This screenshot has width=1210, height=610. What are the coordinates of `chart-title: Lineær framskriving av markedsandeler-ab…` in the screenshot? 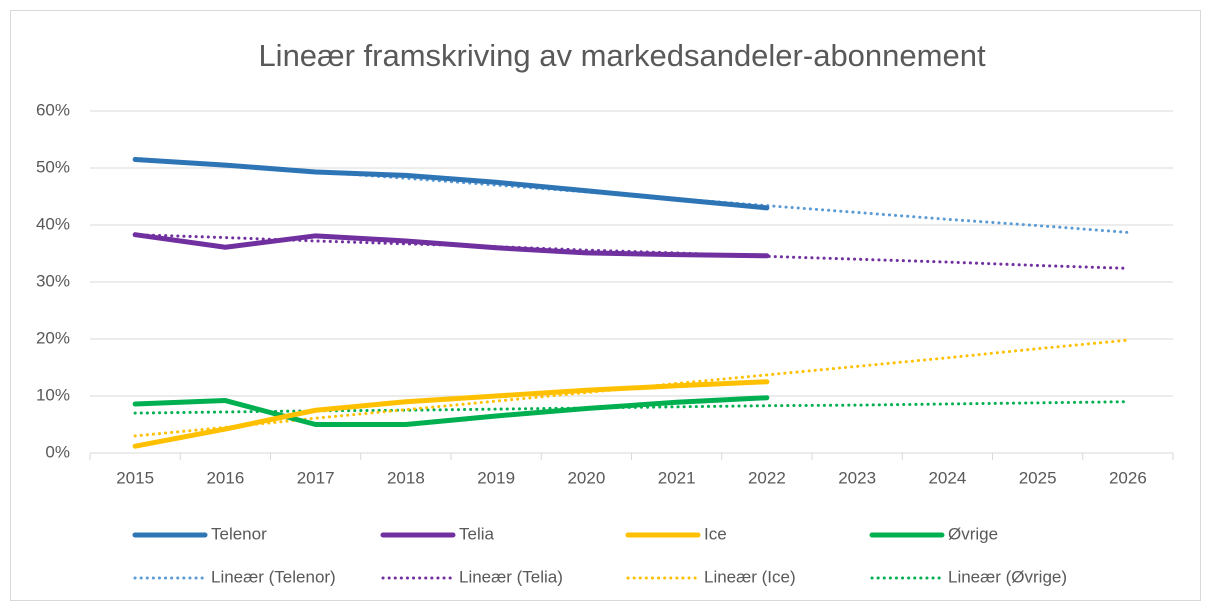 It's located at (622, 55).